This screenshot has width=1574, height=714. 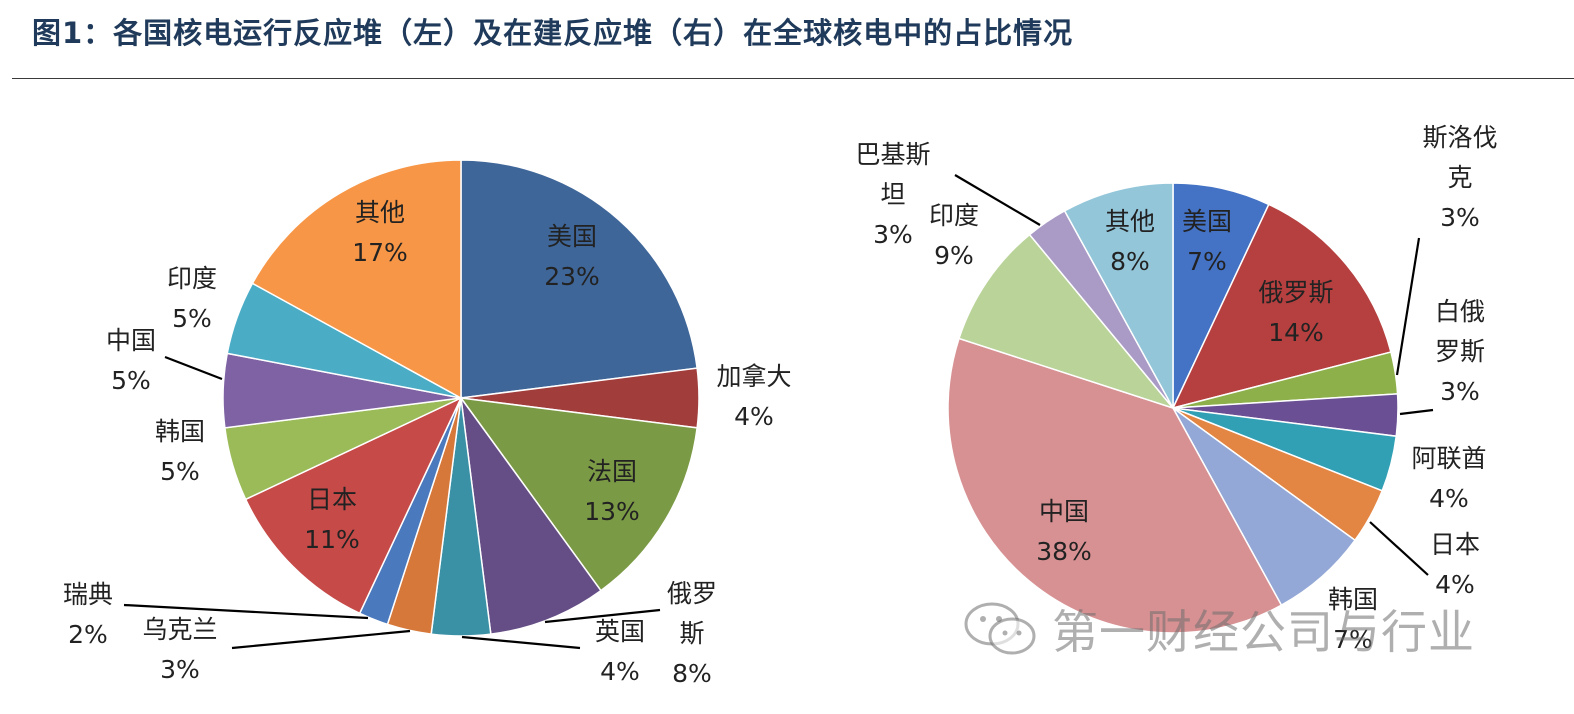 What do you see at coordinates (1353, 619) in the screenshot?
I see `slice-label: 韩国 7%` at bounding box center [1353, 619].